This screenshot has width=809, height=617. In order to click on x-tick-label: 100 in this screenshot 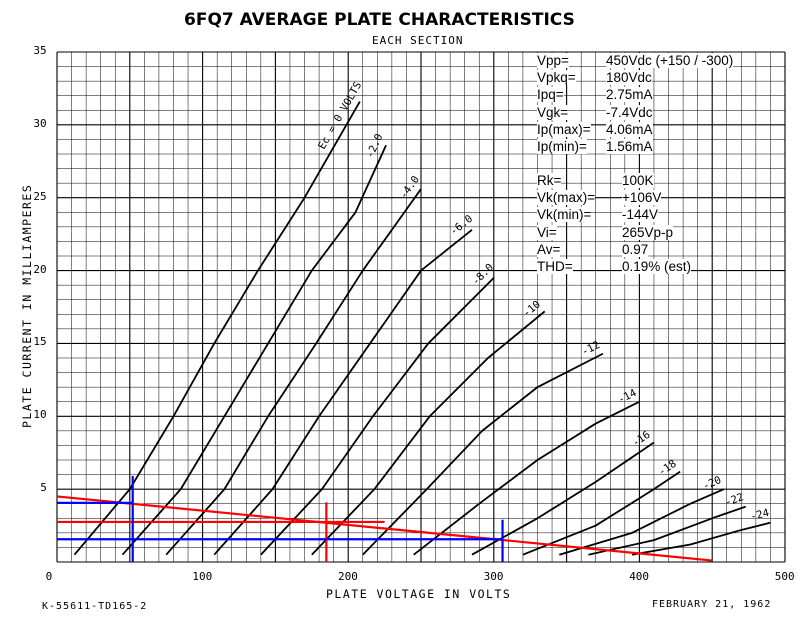, I will do `click(202, 576)`.